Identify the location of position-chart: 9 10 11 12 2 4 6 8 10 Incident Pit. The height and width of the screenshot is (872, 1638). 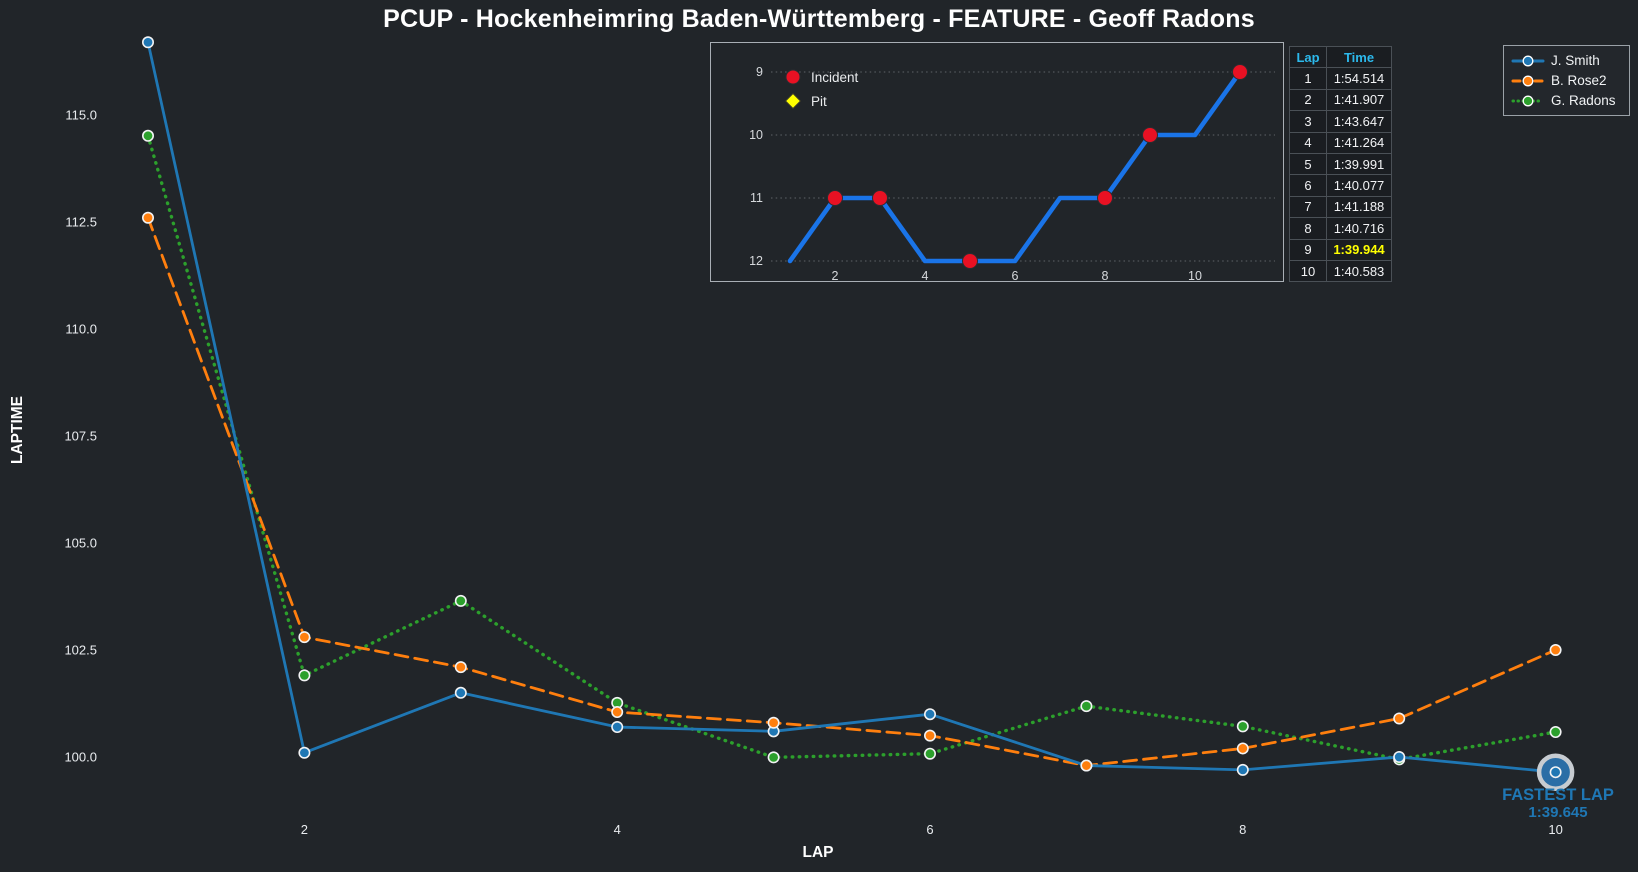
(1012, 172).